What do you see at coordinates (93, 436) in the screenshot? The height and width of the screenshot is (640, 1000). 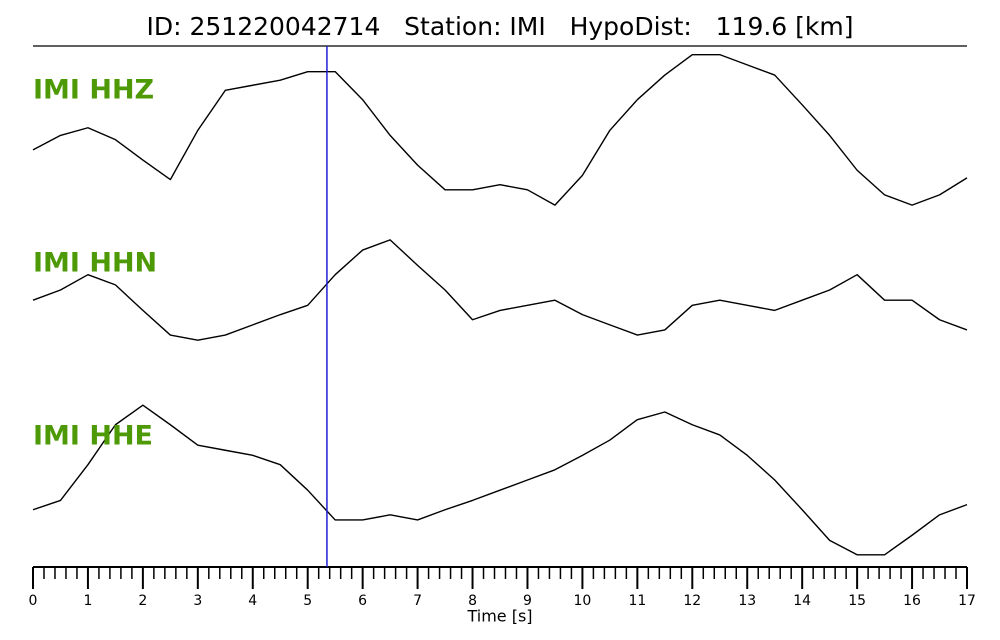 I see `trace-label: IMI HHE` at bounding box center [93, 436].